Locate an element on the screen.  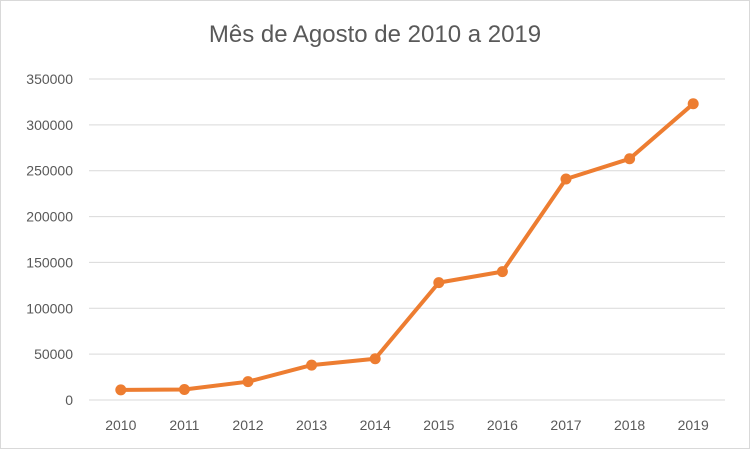
x-tick-label: 2013 is located at coordinates (311, 425).